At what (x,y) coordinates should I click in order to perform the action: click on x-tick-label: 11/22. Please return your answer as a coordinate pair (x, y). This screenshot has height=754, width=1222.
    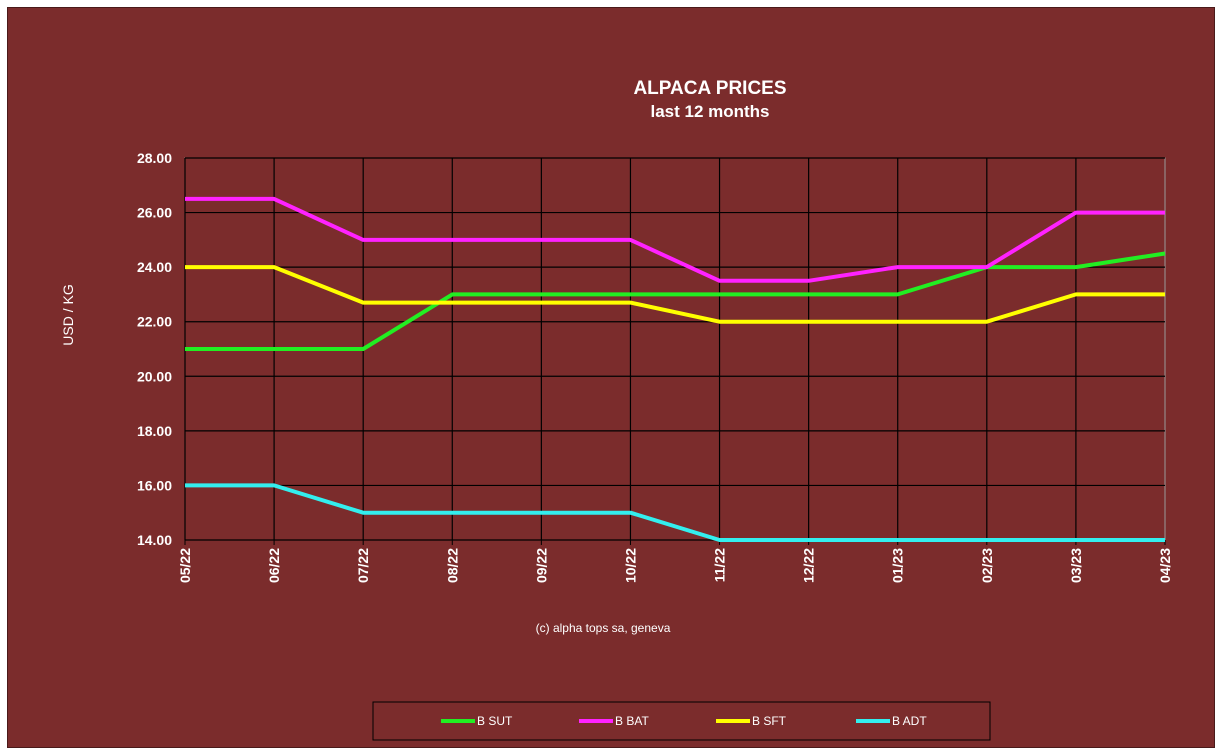
    Looking at the image, I should click on (720, 565).